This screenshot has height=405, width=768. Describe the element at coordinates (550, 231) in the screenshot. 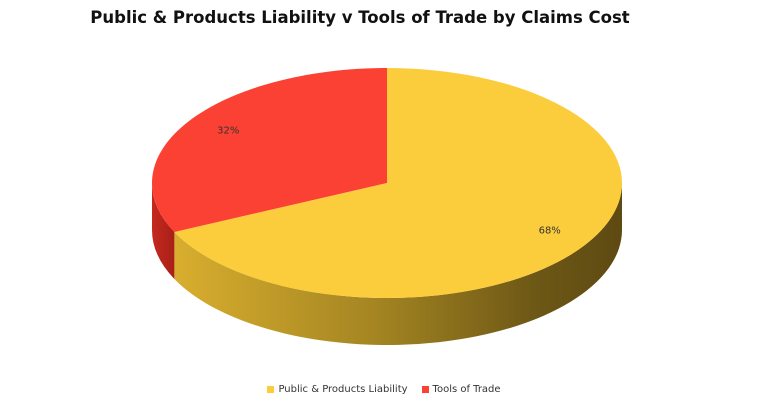

I see `data-label-0: 68%` at that location.